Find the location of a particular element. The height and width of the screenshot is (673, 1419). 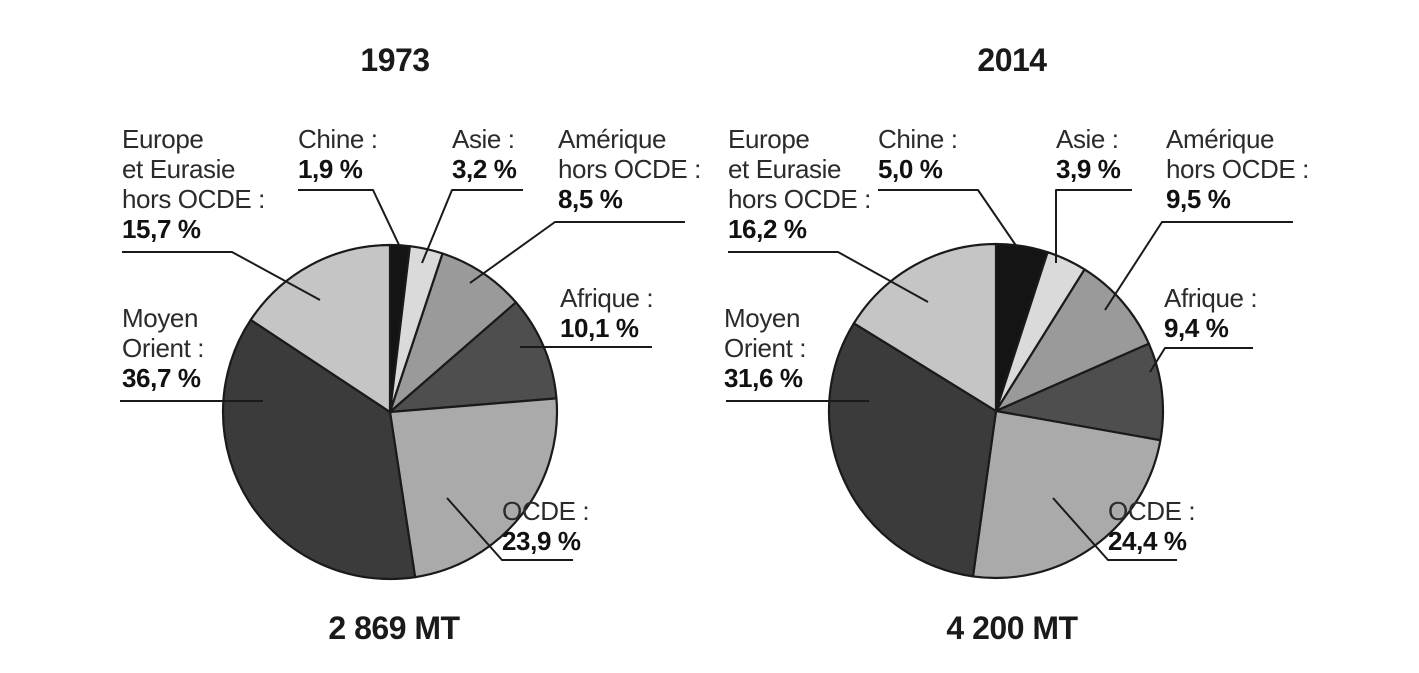

leader-line-1973-amerique-hors-ocde is located at coordinates (577, 252).